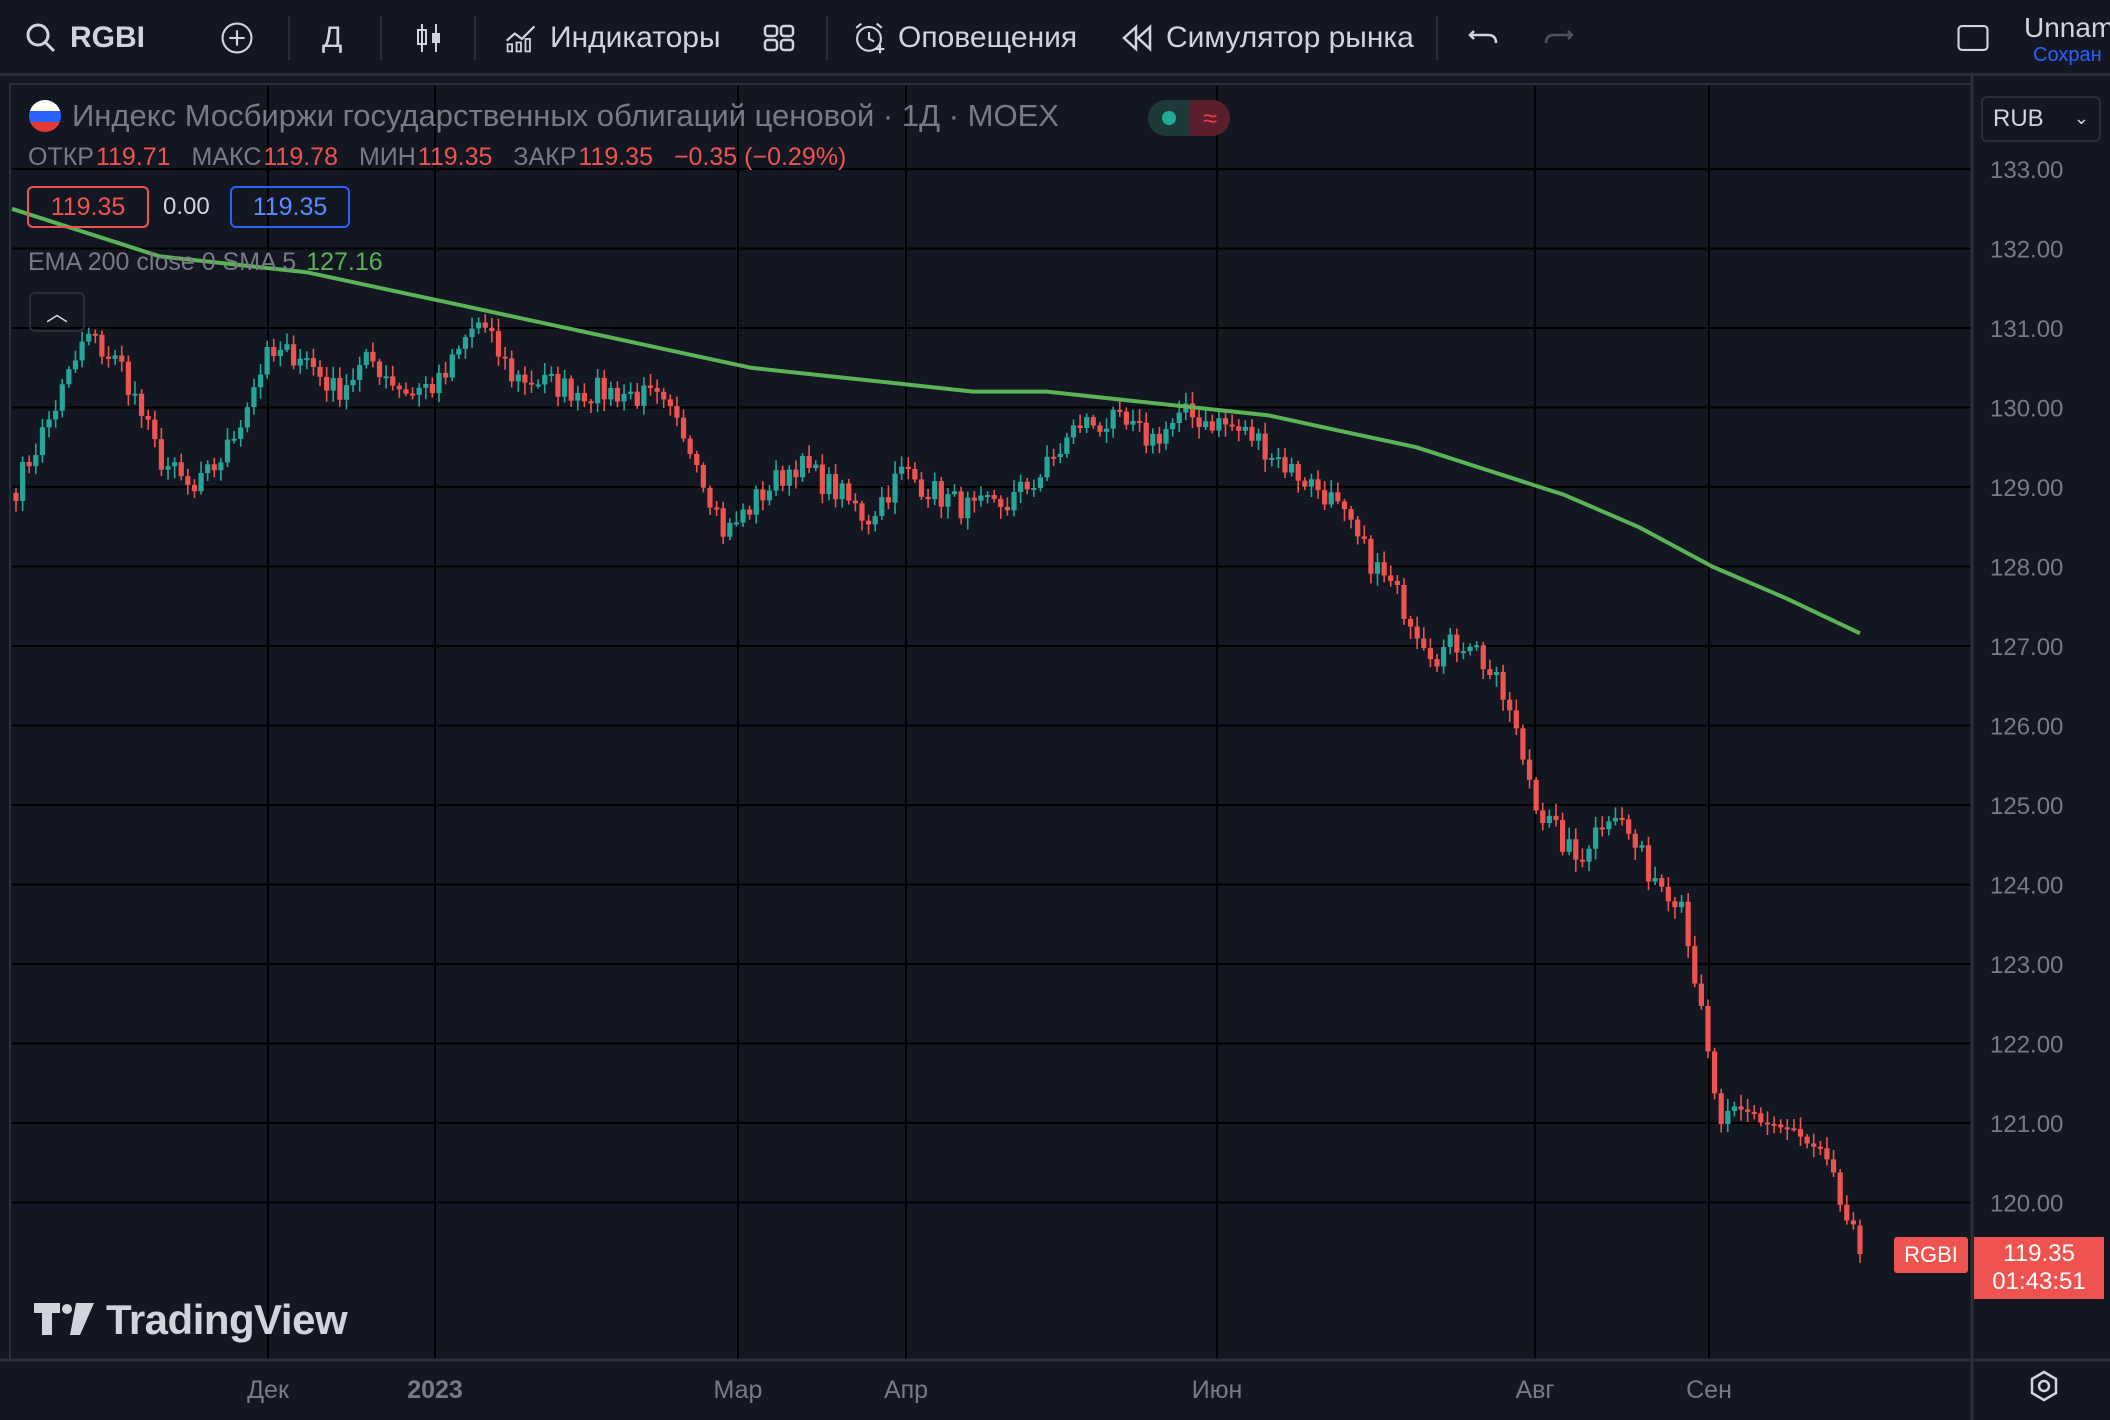 The image size is (2110, 1420). I want to click on settings-icon, so click(2044, 1386).